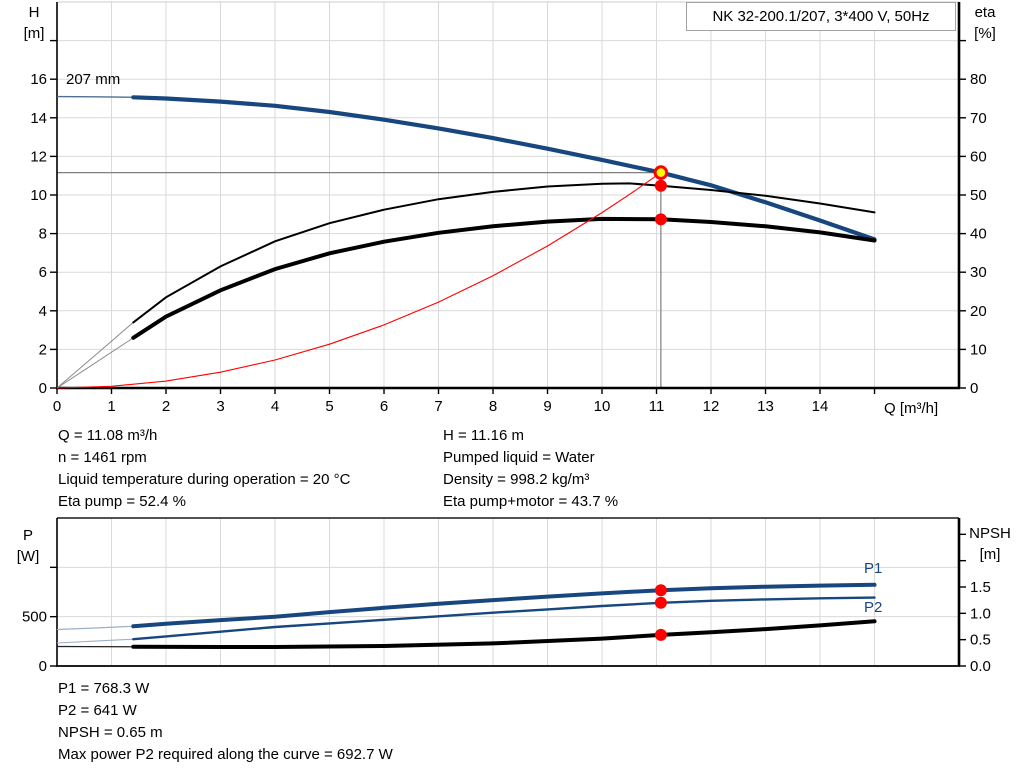 This screenshot has width=1024, height=781. Describe the element at coordinates (974, 388) in the screenshot. I see `right-axis-tick-label: 0` at that location.